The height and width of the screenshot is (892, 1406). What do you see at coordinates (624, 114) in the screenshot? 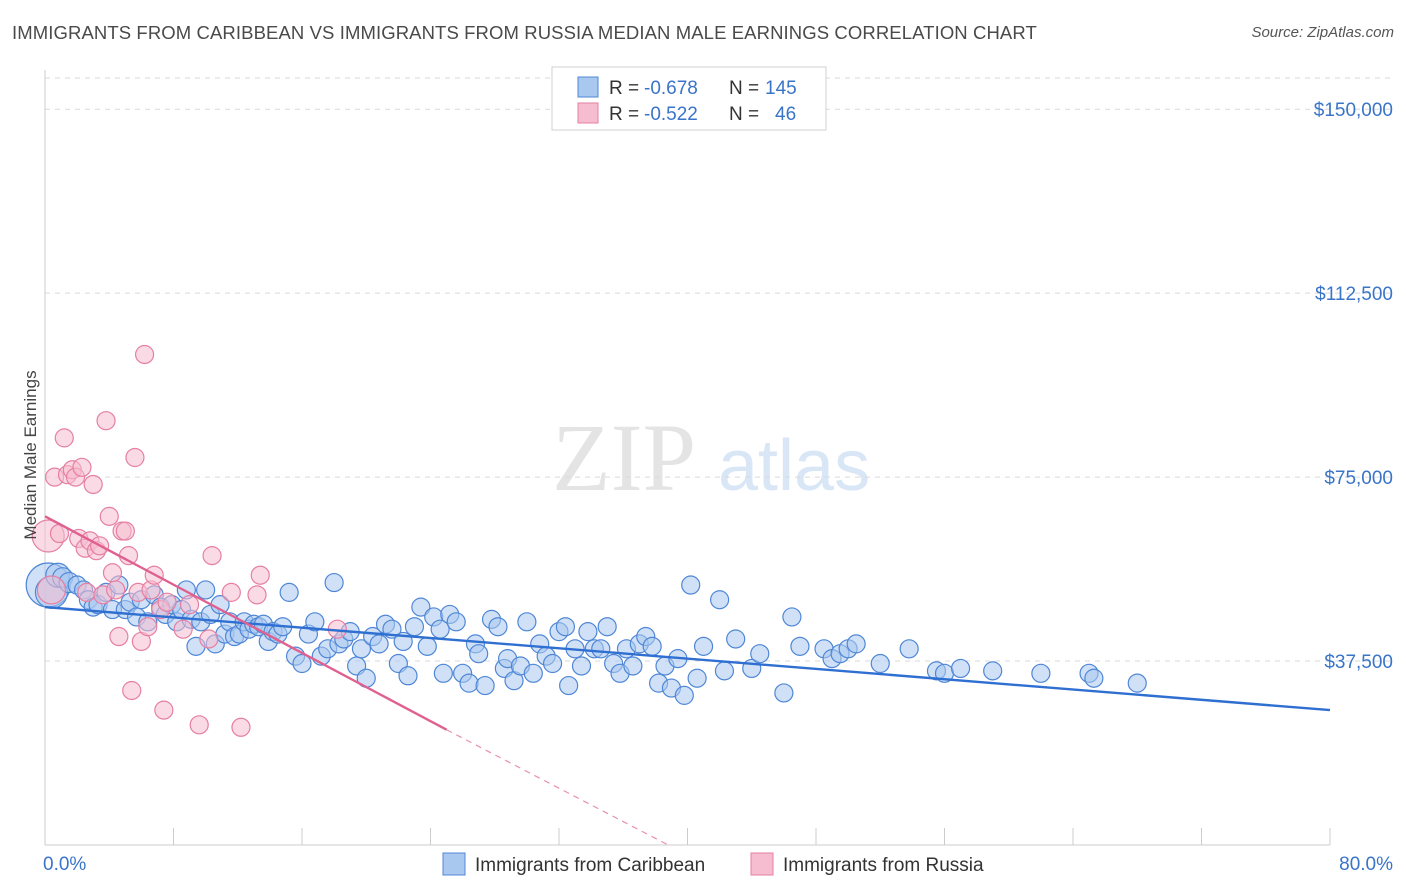
I see `legend-r-label-russia: R =` at bounding box center [624, 114].